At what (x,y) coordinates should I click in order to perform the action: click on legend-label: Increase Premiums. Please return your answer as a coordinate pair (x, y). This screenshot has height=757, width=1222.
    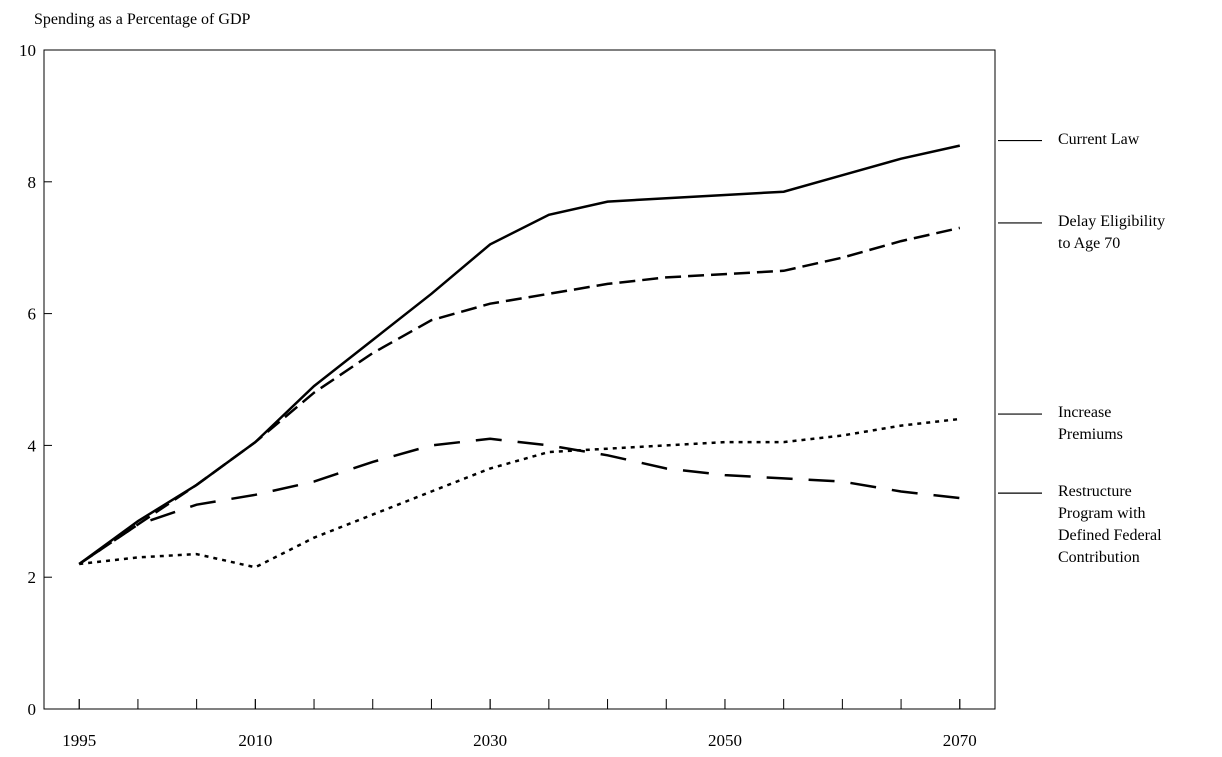
    Looking at the image, I should click on (1090, 424).